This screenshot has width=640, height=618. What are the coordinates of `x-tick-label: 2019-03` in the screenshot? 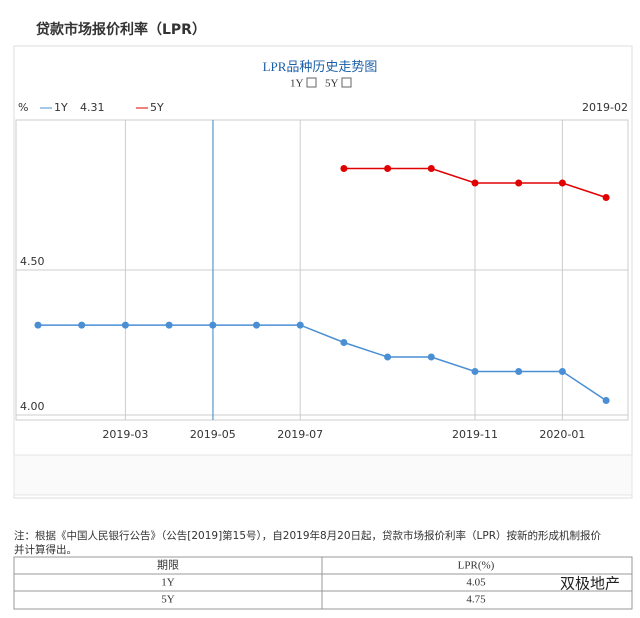 It's located at (125, 434).